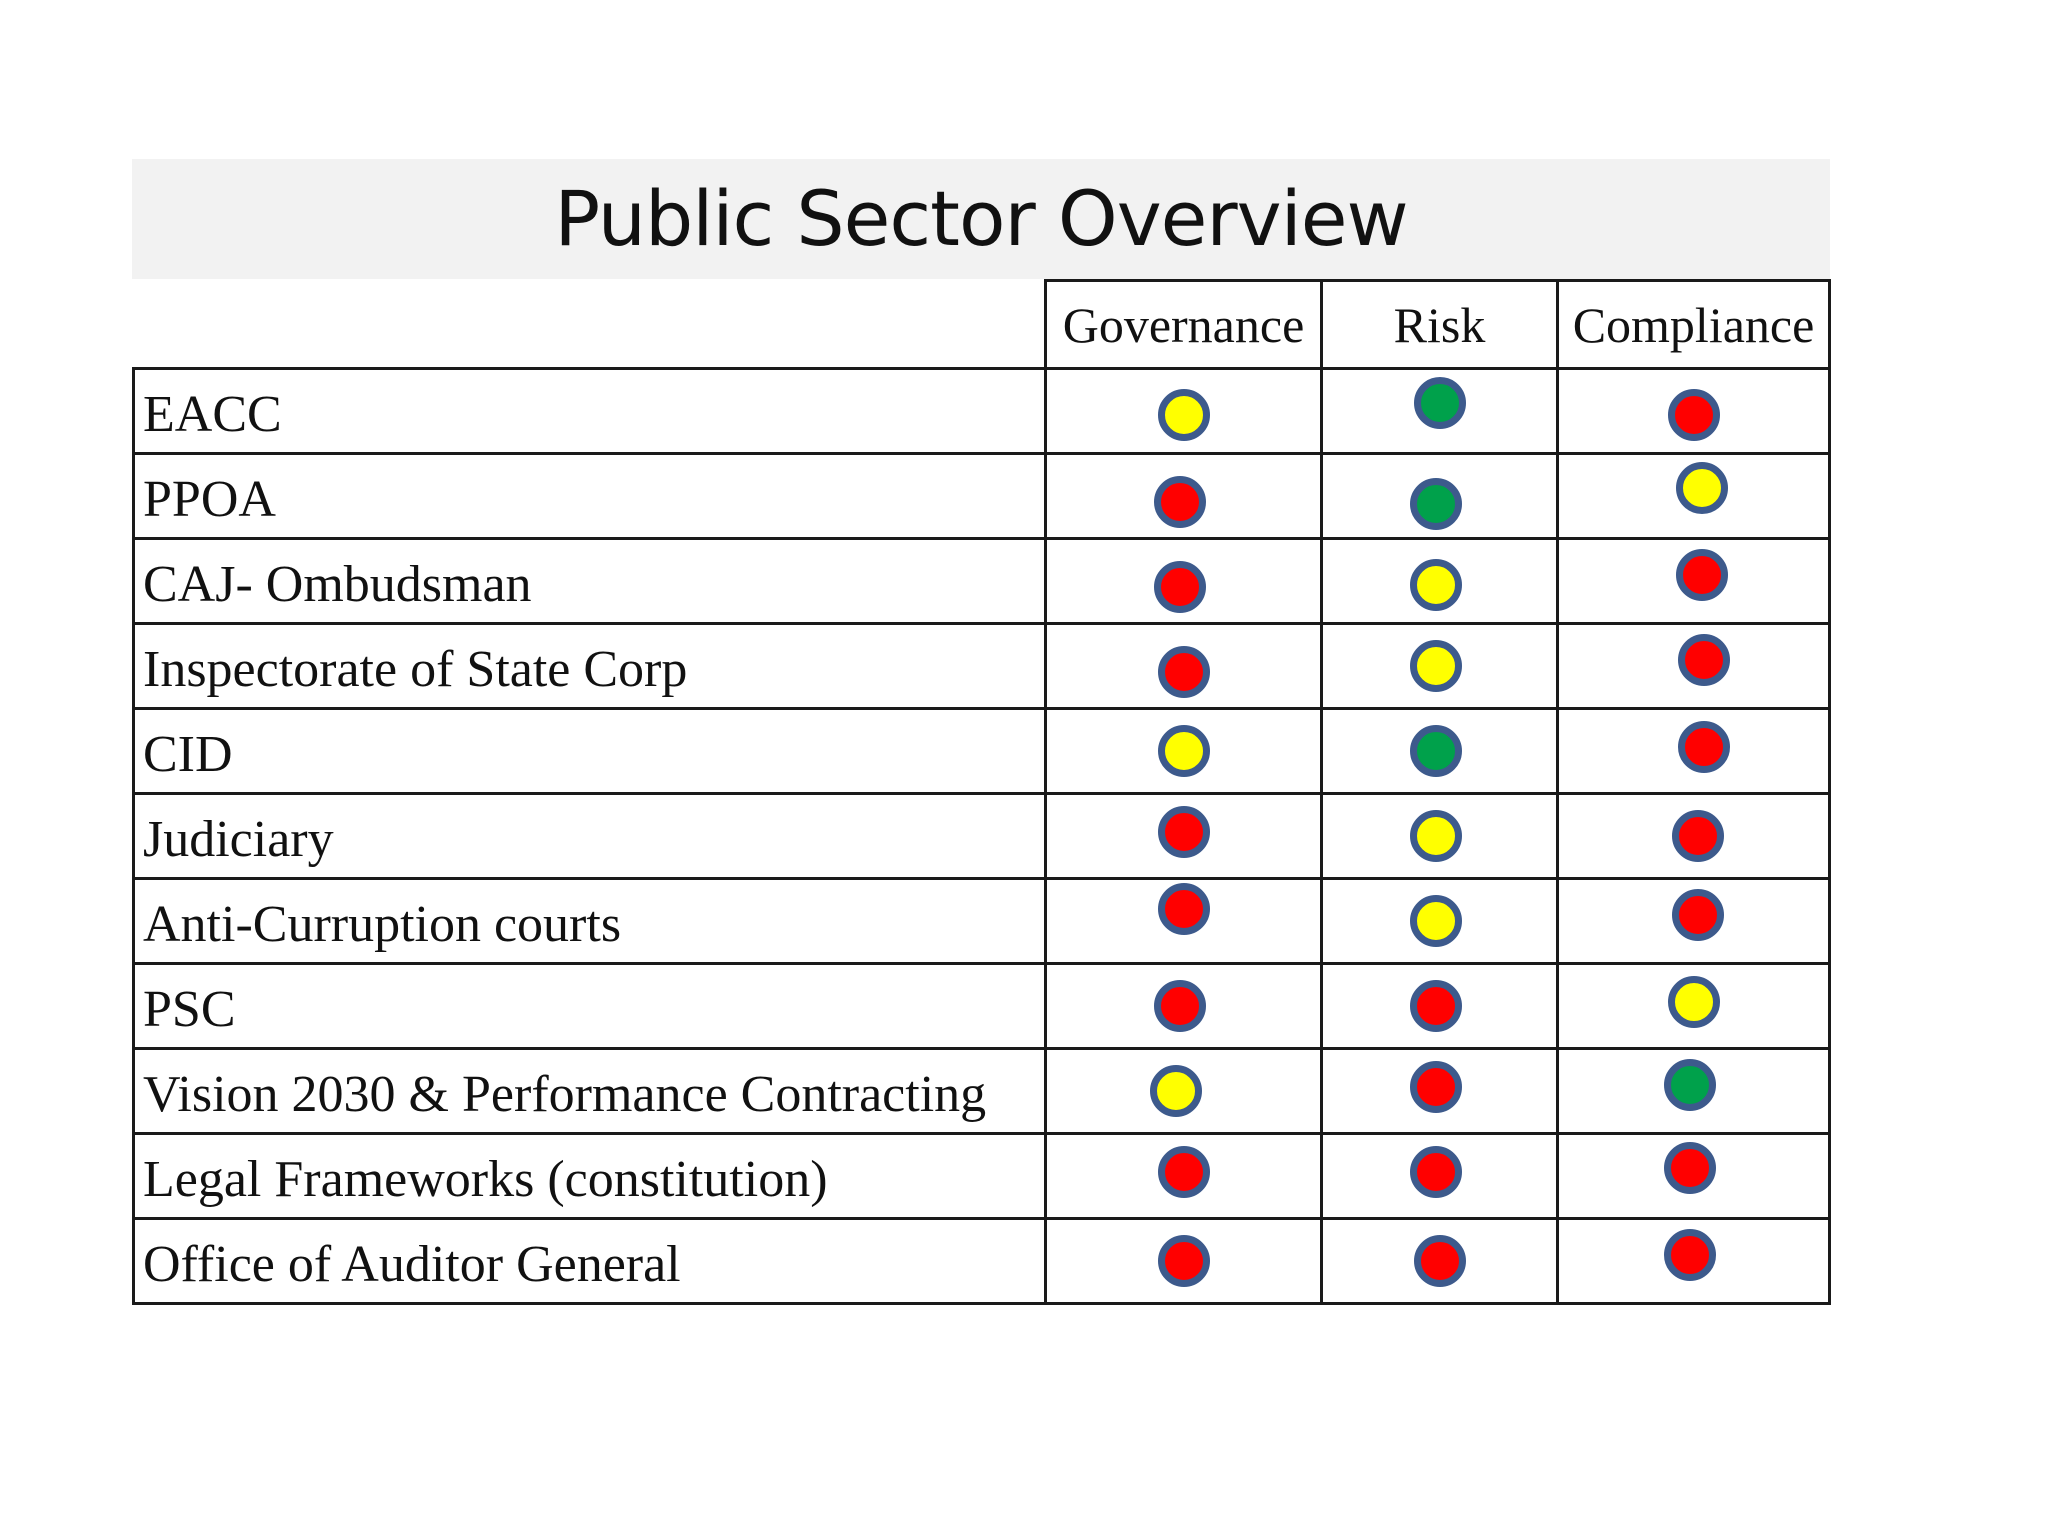 This screenshot has width=2048, height=1536. I want to click on column-header-compliance: Compliance, so click(1693, 324).